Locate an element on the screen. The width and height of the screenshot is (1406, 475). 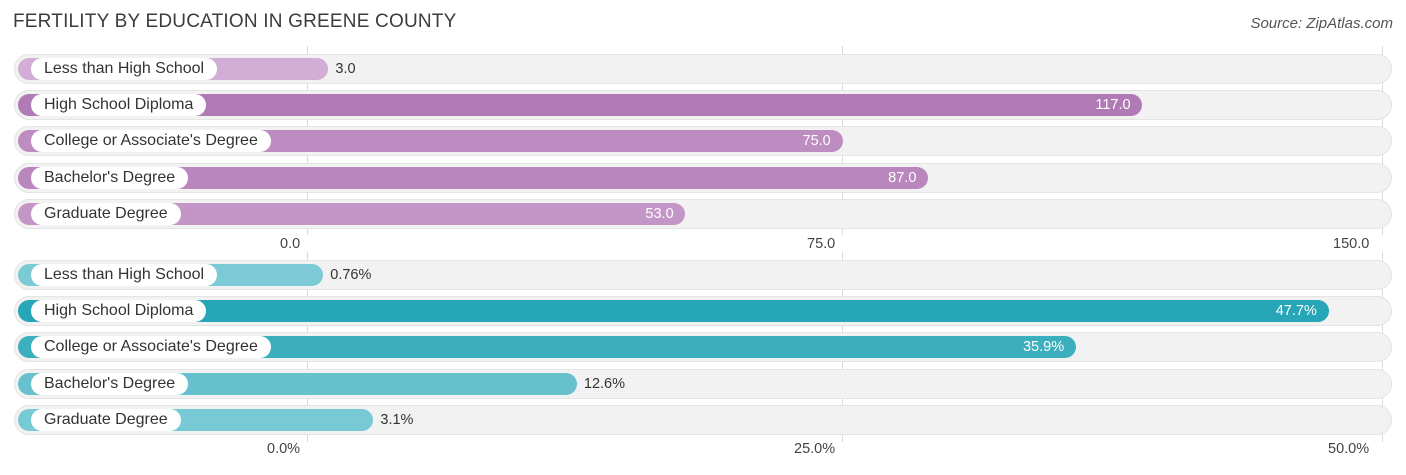
axis-tick-label: 0.0% is located at coordinates (284, 449).